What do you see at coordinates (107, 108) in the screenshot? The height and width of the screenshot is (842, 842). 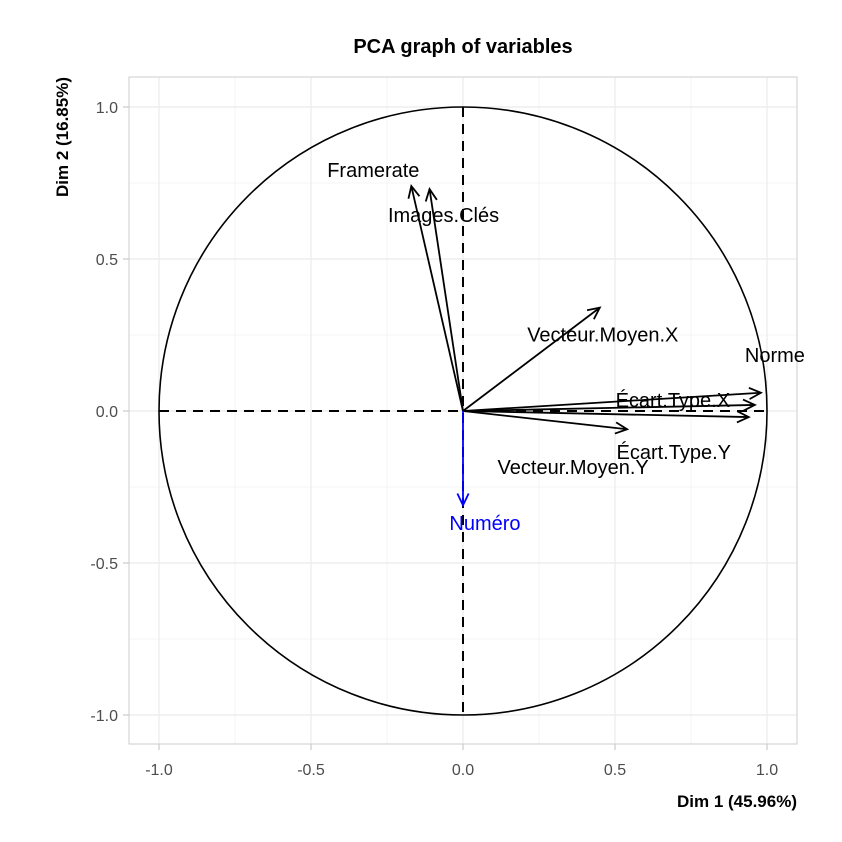 I see `y-tick-label: 1.0` at bounding box center [107, 108].